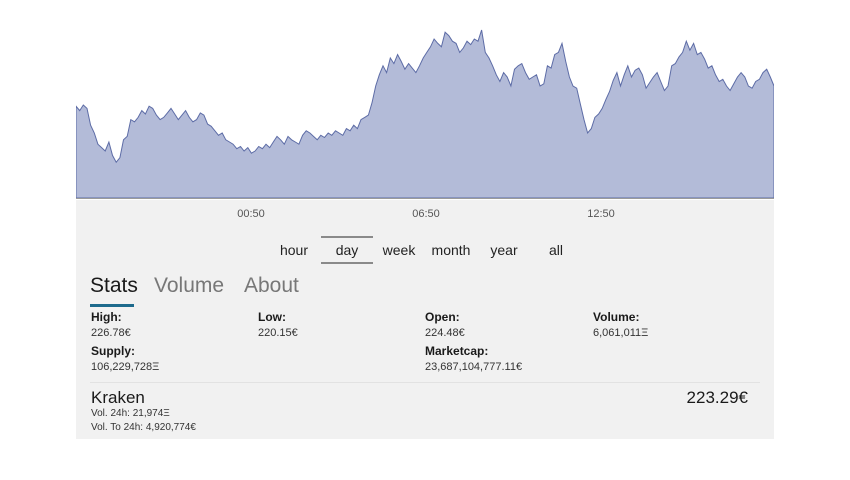 The width and height of the screenshot is (850, 480). I want to click on tab-about: About, so click(271, 285).